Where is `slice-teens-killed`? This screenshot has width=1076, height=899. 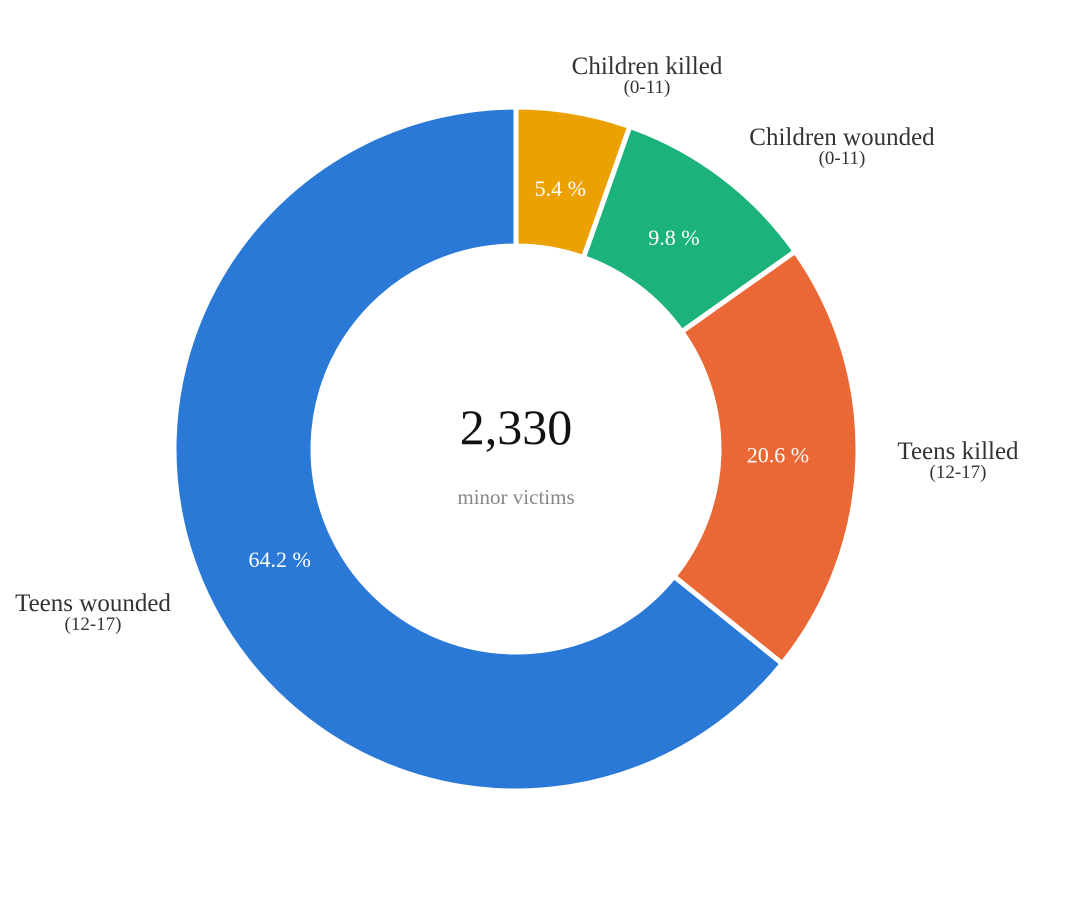
slice-teens-killed is located at coordinates (765, 457).